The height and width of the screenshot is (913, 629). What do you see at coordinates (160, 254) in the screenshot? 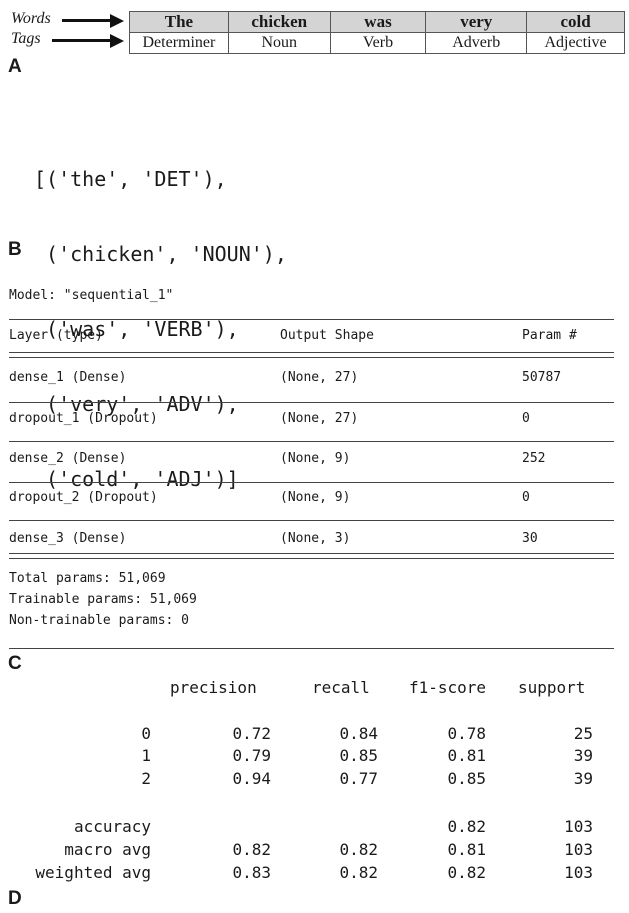
I see `code-line: ('chicken', 'NOUN'),` at bounding box center [160, 254].